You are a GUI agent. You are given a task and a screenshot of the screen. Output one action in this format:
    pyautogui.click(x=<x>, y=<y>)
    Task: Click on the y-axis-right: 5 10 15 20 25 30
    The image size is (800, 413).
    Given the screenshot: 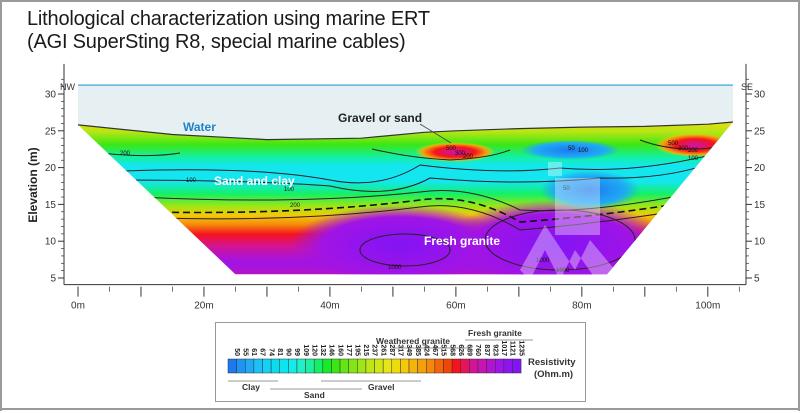 What is the action you would take?
    pyautogui.click(x=755, y=174)
    